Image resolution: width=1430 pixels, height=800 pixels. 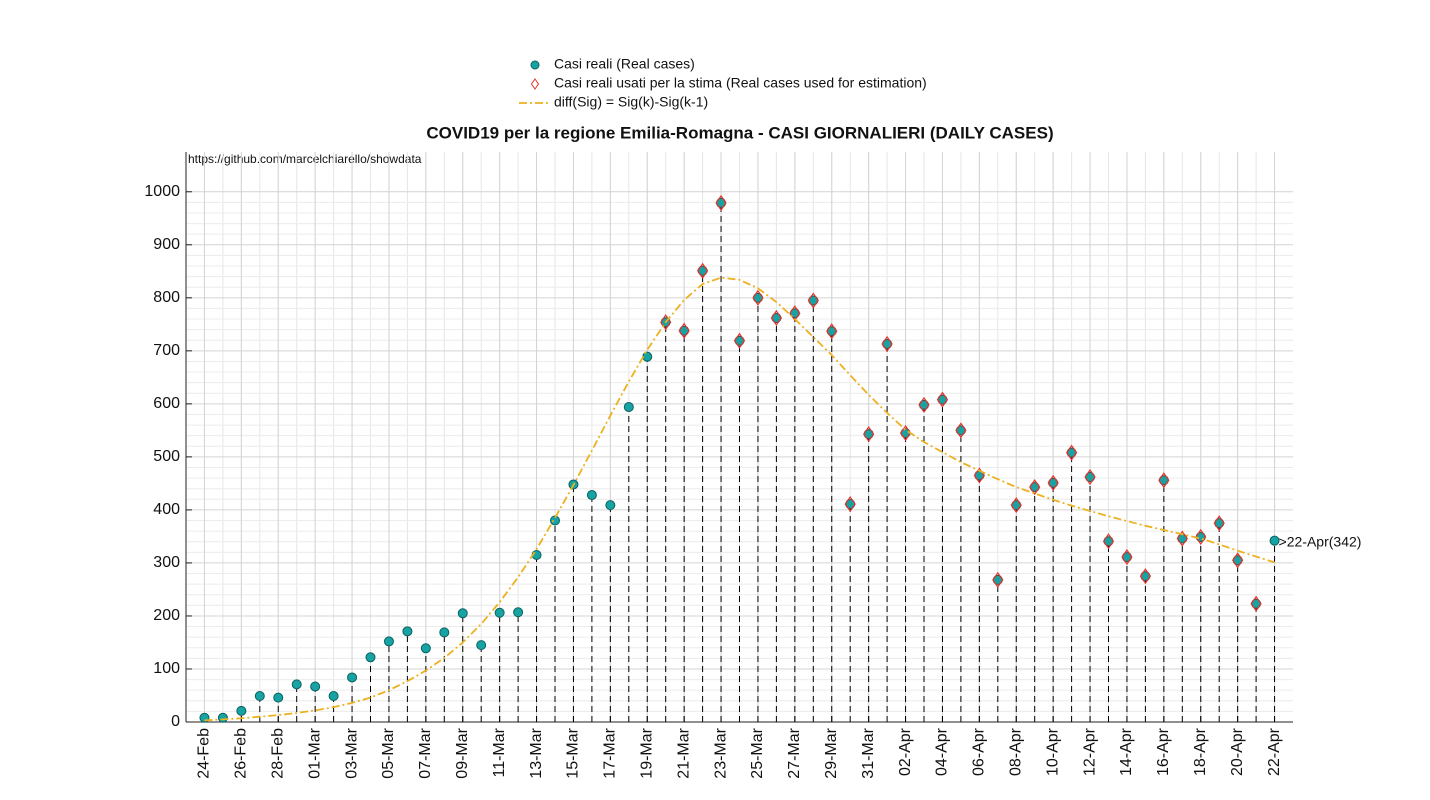 I want to click on x-tick-label: 21-Mar, so click(x=683, y=752).